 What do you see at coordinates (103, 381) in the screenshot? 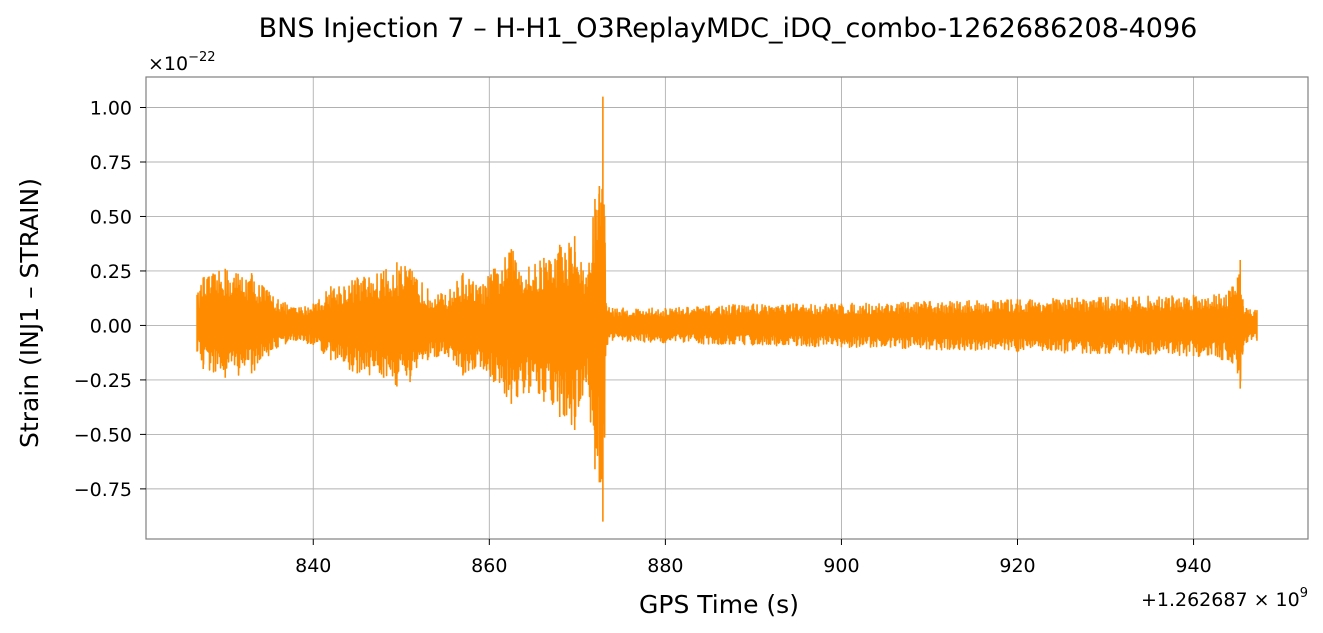
I see `y-tick-label: −0.25` at bounding box center [103, 381].